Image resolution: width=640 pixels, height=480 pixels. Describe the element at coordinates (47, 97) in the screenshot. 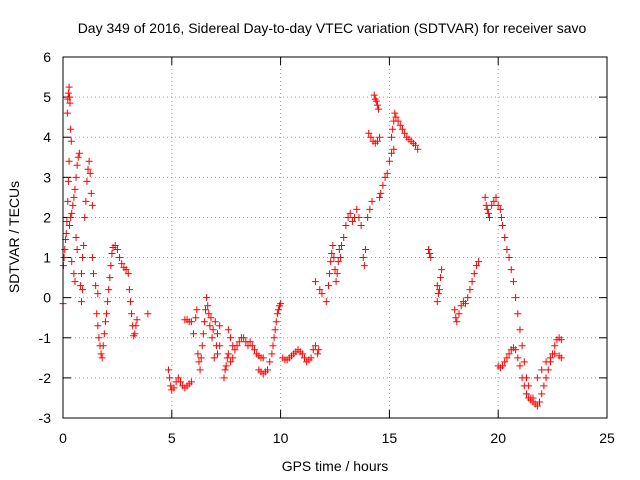

I see `y-tick-label: 5` at that location.